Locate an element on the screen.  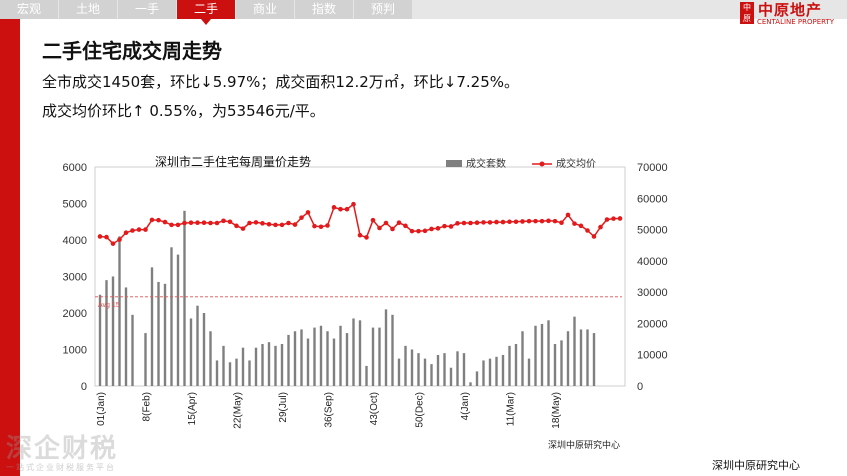
x-tick-label: 15(Apr) is located at coordinates (192, 408).